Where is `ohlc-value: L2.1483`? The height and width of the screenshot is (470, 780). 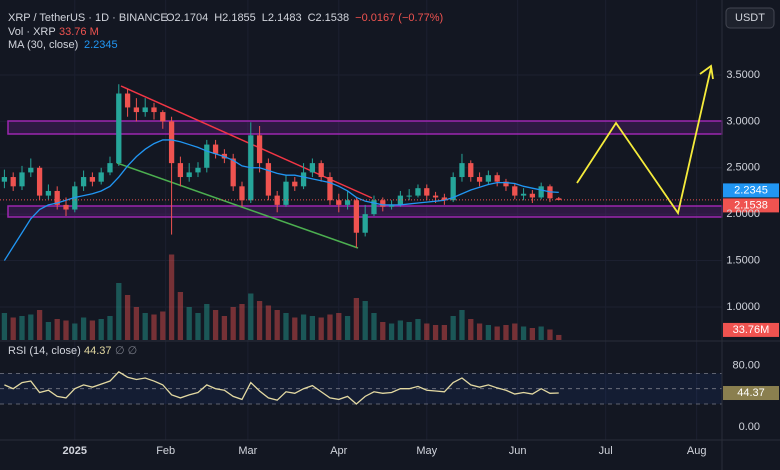 ohlc-value: L2.1483 is located at coordinates (282, 18).